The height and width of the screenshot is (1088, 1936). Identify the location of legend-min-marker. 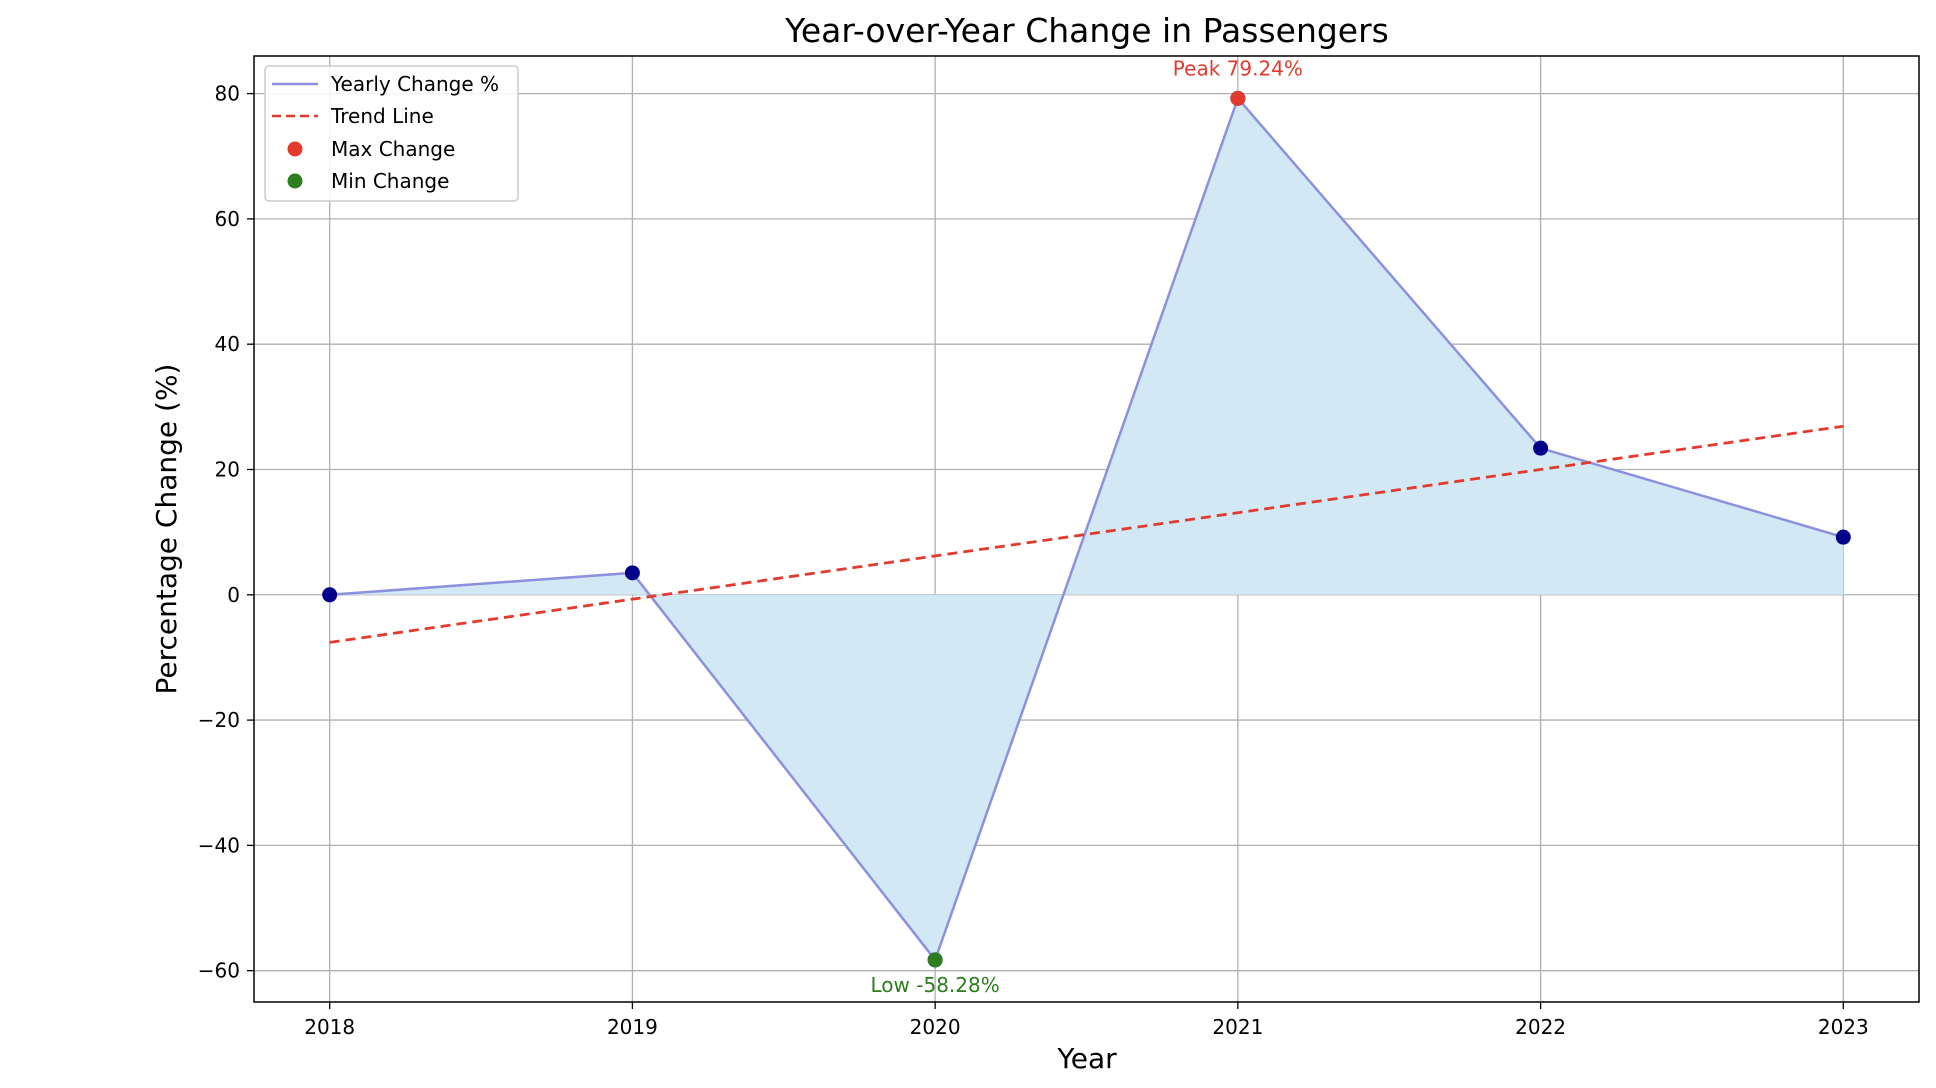
(295, 181).